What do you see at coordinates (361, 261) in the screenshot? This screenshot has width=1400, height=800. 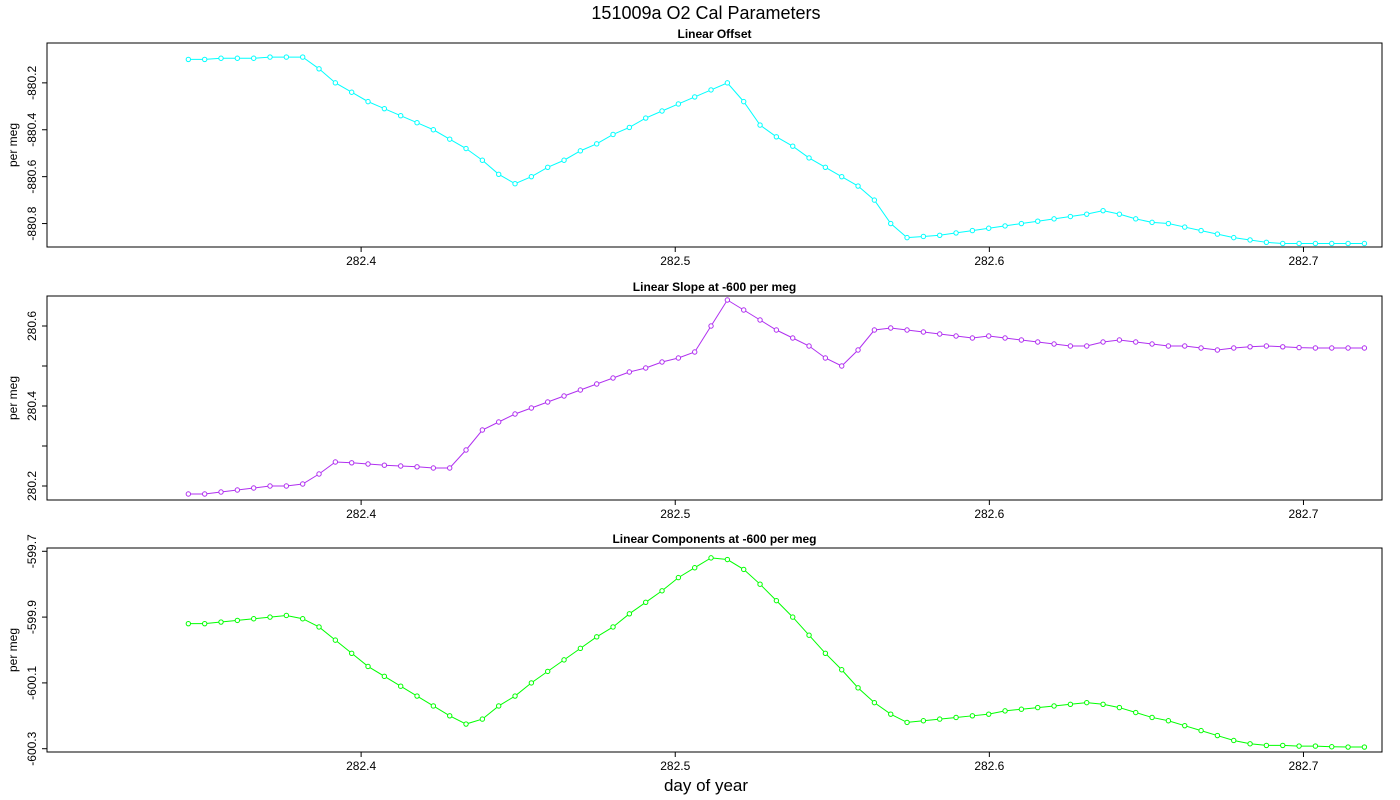 I see `x-tick-label: 282.4` at bounding box center [361, 261].